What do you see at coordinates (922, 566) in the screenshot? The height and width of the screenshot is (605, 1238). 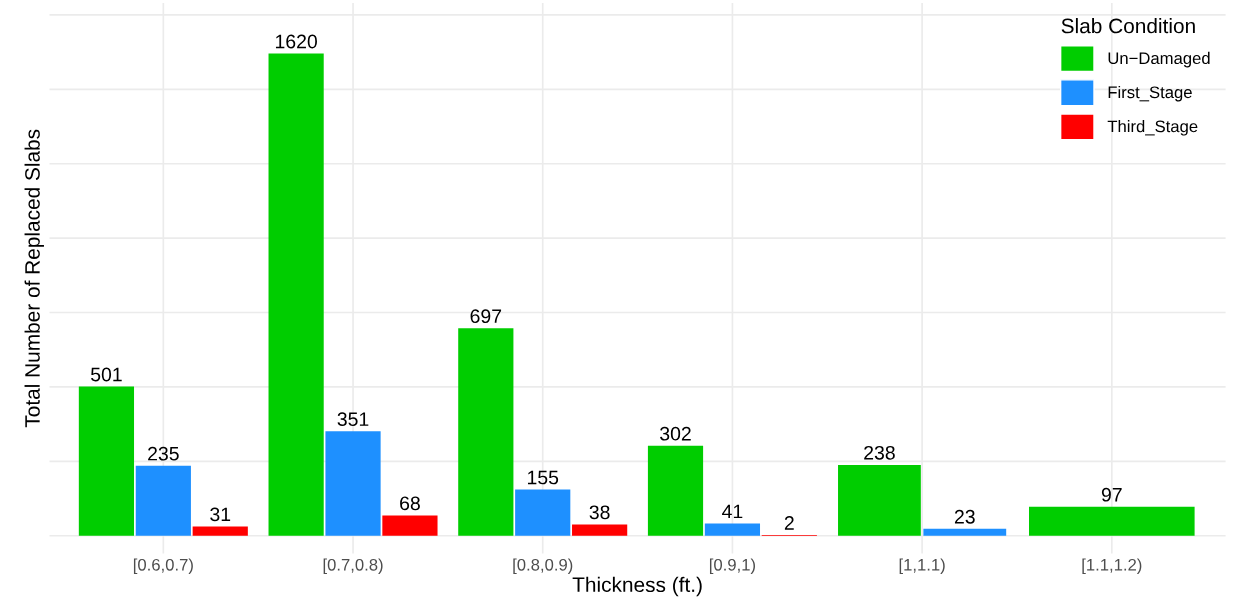 I see `x-tick-label: [1,1.1)` at bounding box center [922, 566].